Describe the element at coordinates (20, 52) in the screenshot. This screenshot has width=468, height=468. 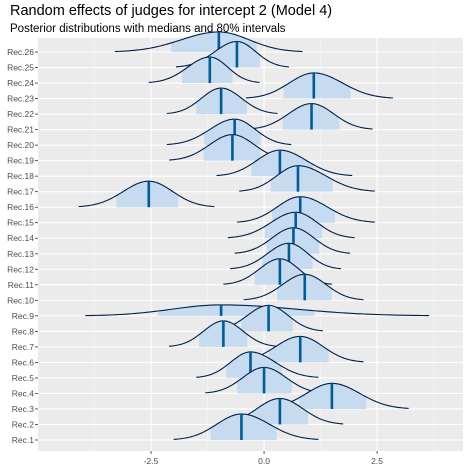
I see `y-tick-label: Rec.26` at that location.